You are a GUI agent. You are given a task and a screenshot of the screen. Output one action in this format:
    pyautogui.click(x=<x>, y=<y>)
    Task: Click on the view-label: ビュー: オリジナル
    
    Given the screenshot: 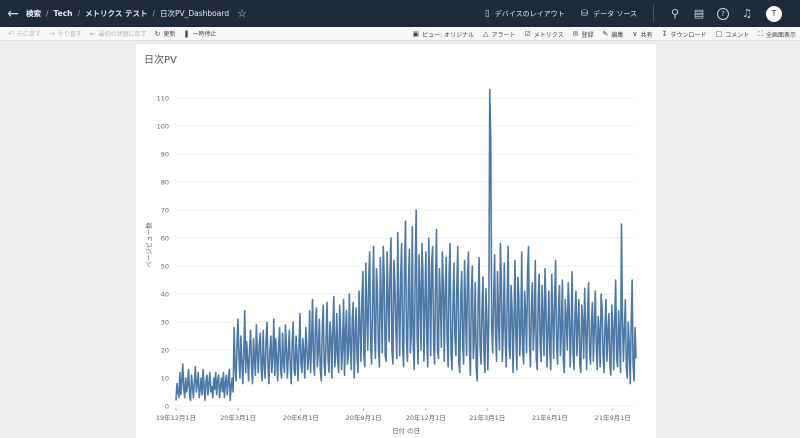 What is the action you would take?
    pyautogui.click(x=448, y=35)
    